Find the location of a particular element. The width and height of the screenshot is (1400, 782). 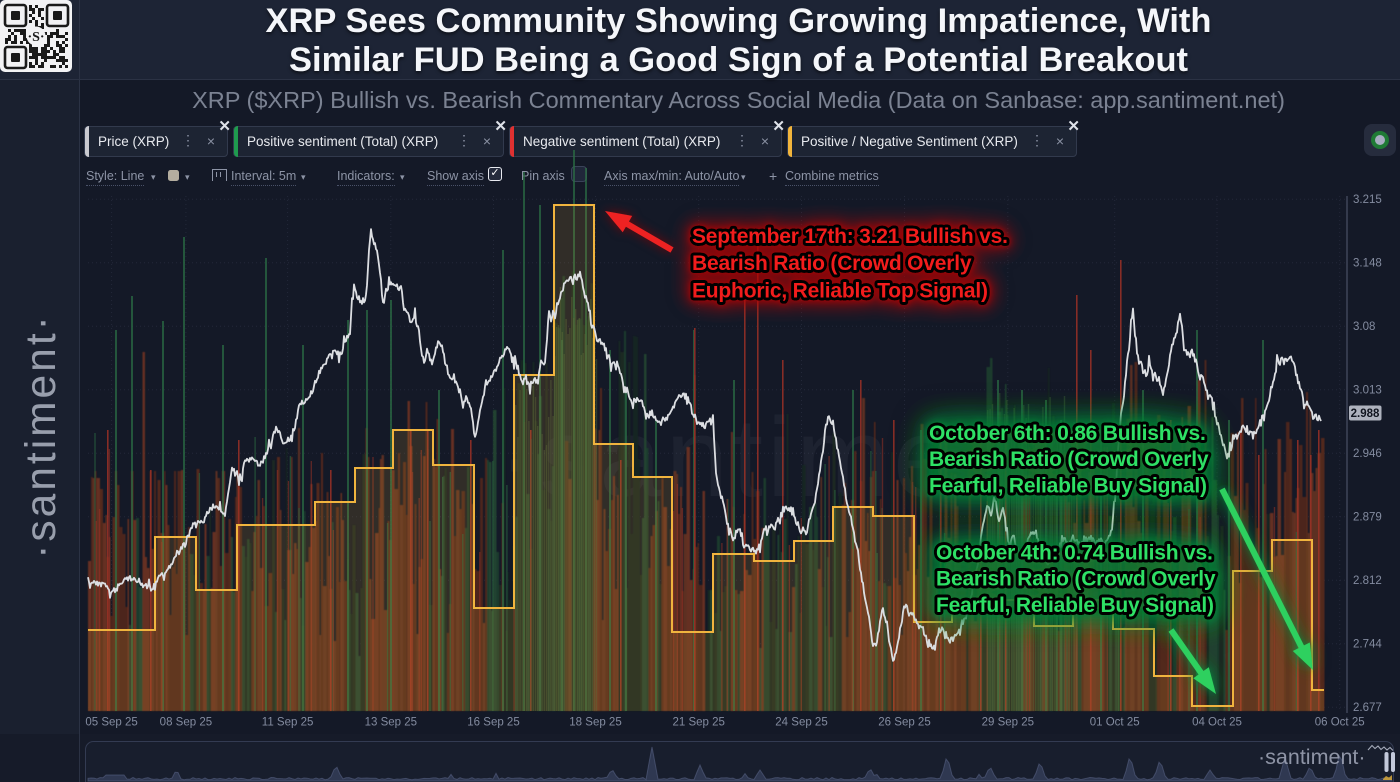

svg-text: ·santiment· is located at coordinates (1312, 757).